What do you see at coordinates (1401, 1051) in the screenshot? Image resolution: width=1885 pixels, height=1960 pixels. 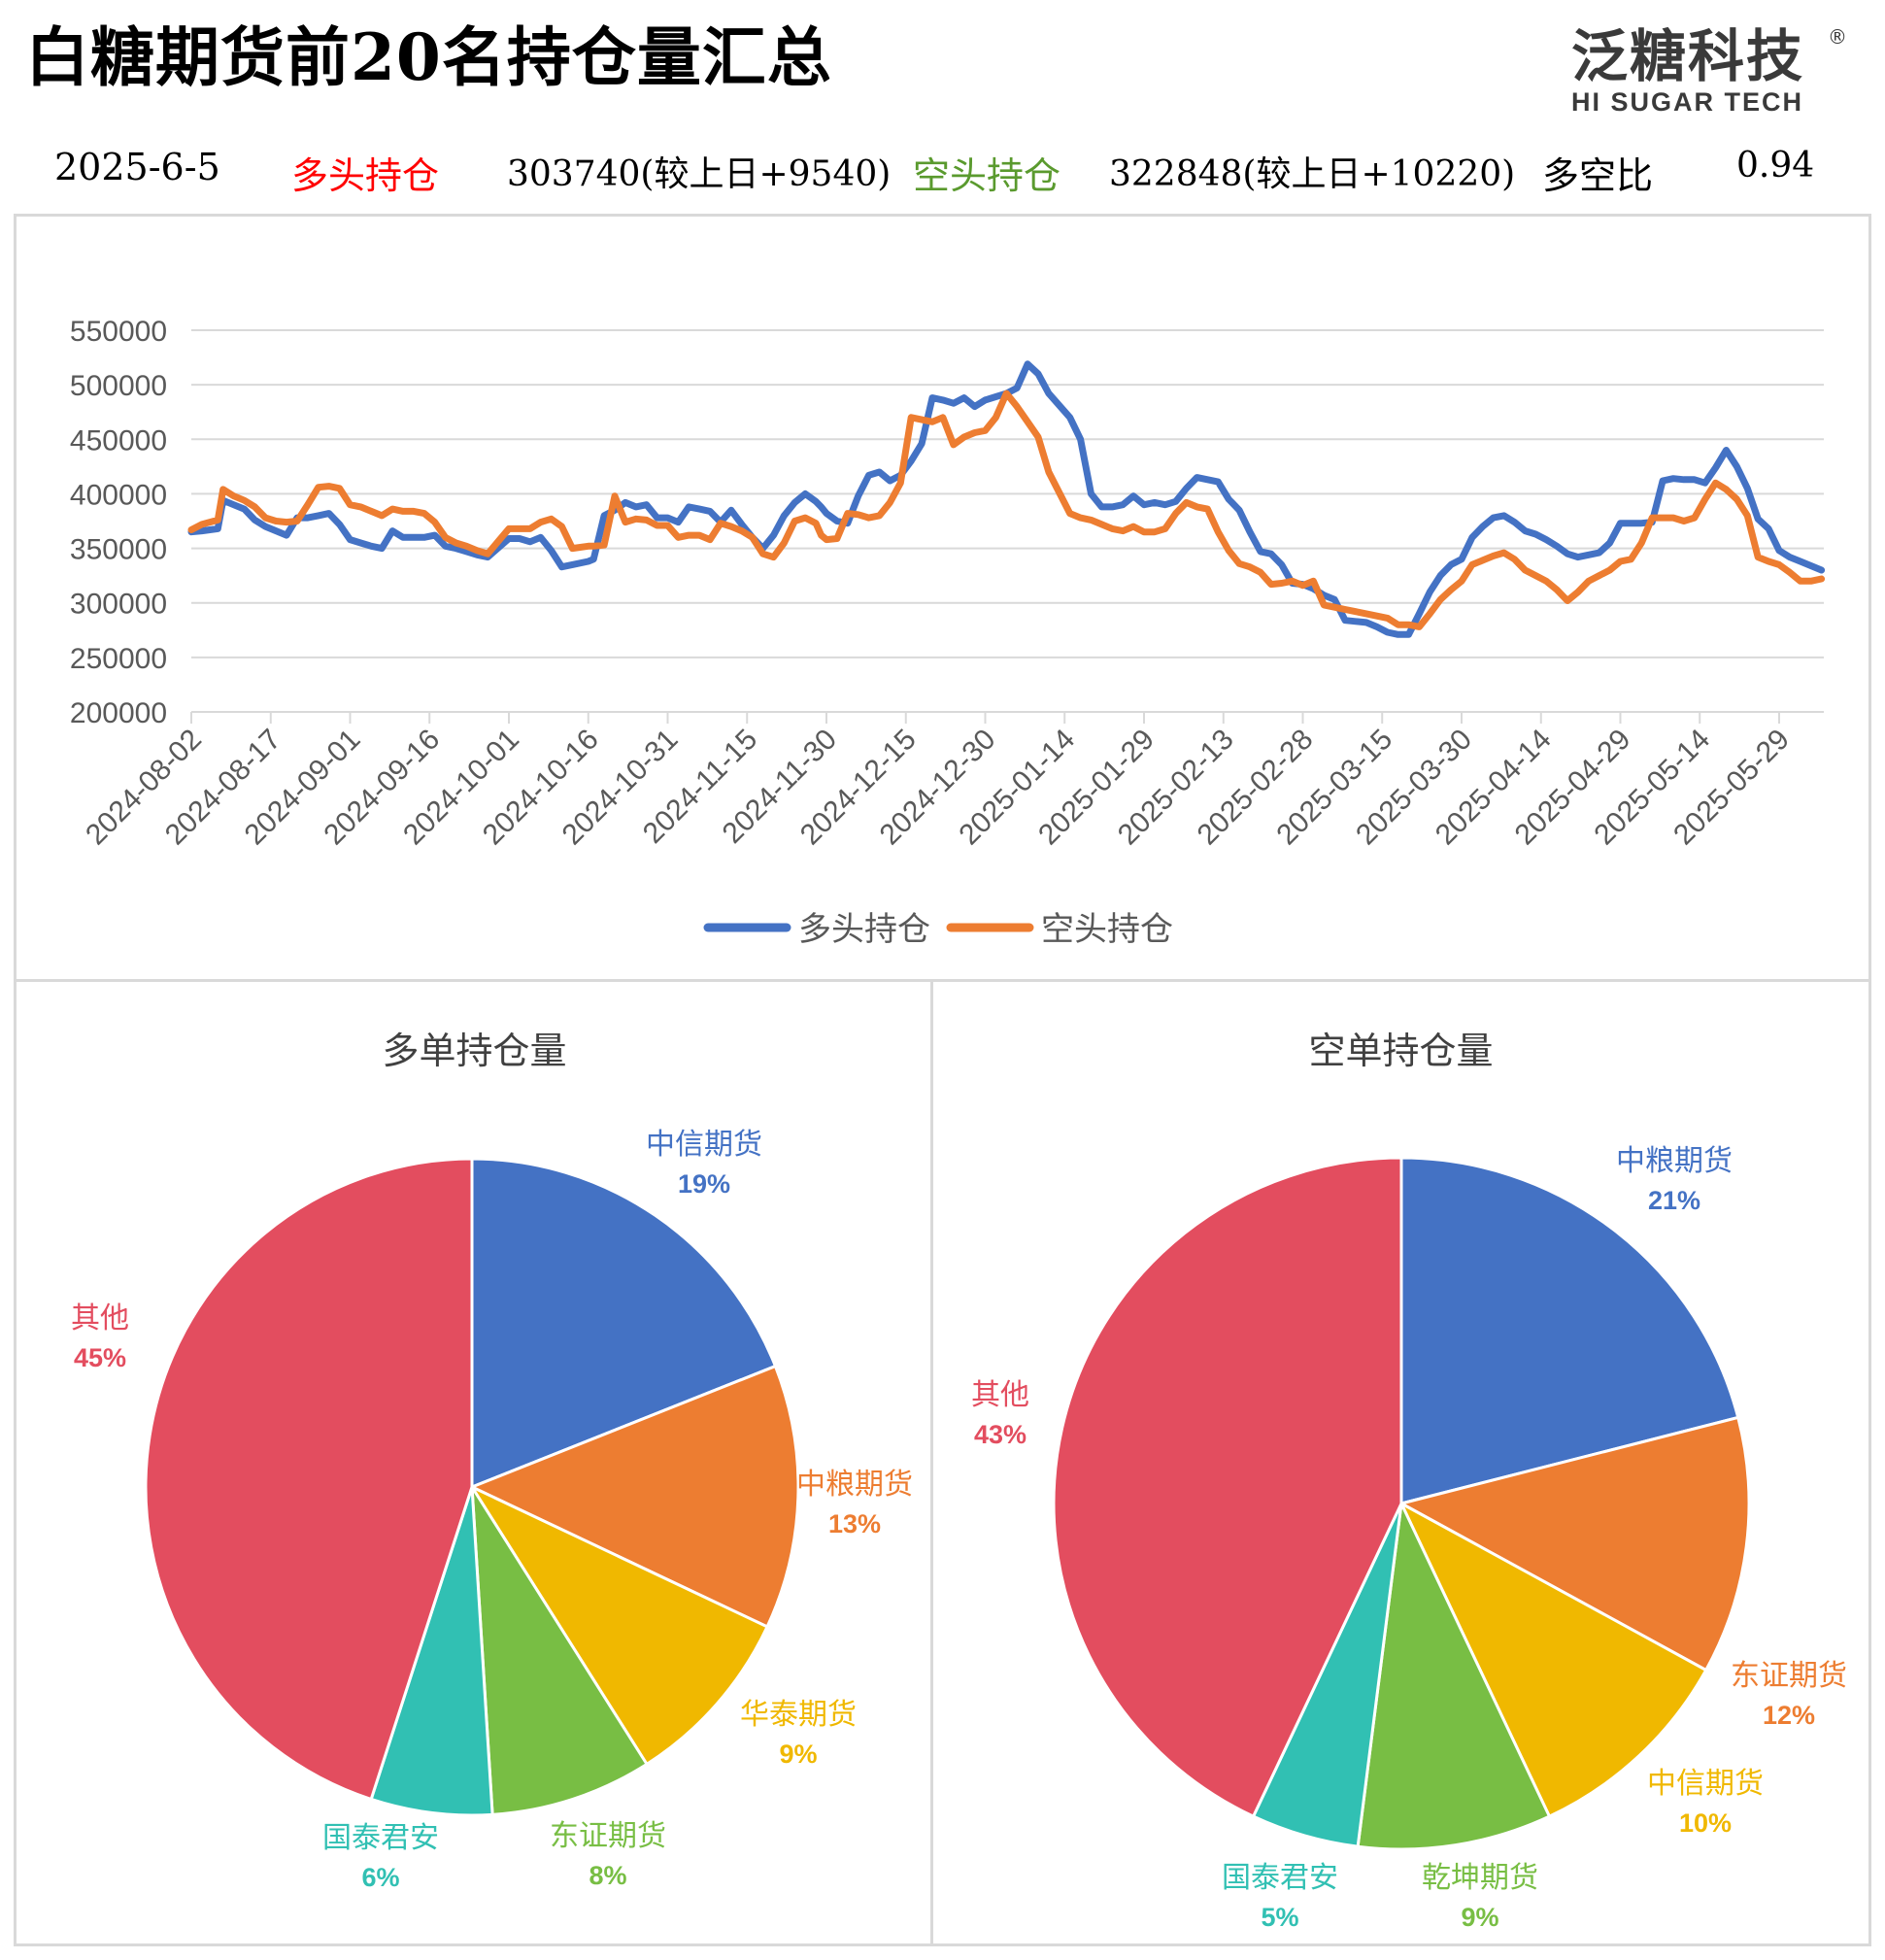 I see `short-pie-title: 空单持仓量` at bounding box center [1401, 1051].